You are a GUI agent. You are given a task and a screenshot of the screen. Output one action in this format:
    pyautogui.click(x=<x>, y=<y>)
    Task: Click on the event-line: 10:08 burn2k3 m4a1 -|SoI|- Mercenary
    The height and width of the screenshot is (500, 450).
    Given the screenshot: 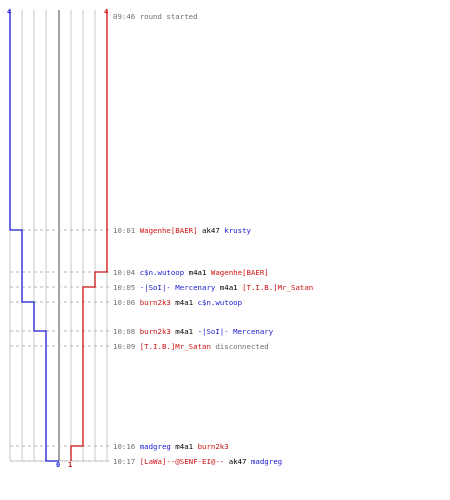 What is the action you would take?
    pyautogui.click(x=193, y=331)
    